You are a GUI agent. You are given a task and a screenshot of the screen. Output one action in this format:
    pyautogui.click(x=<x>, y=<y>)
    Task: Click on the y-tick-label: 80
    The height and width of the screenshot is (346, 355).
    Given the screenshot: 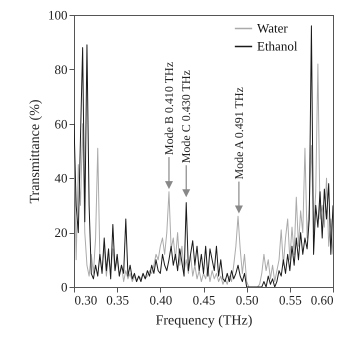 What is the action you would take?
    pyautogui.click(x=61, y=69)
    